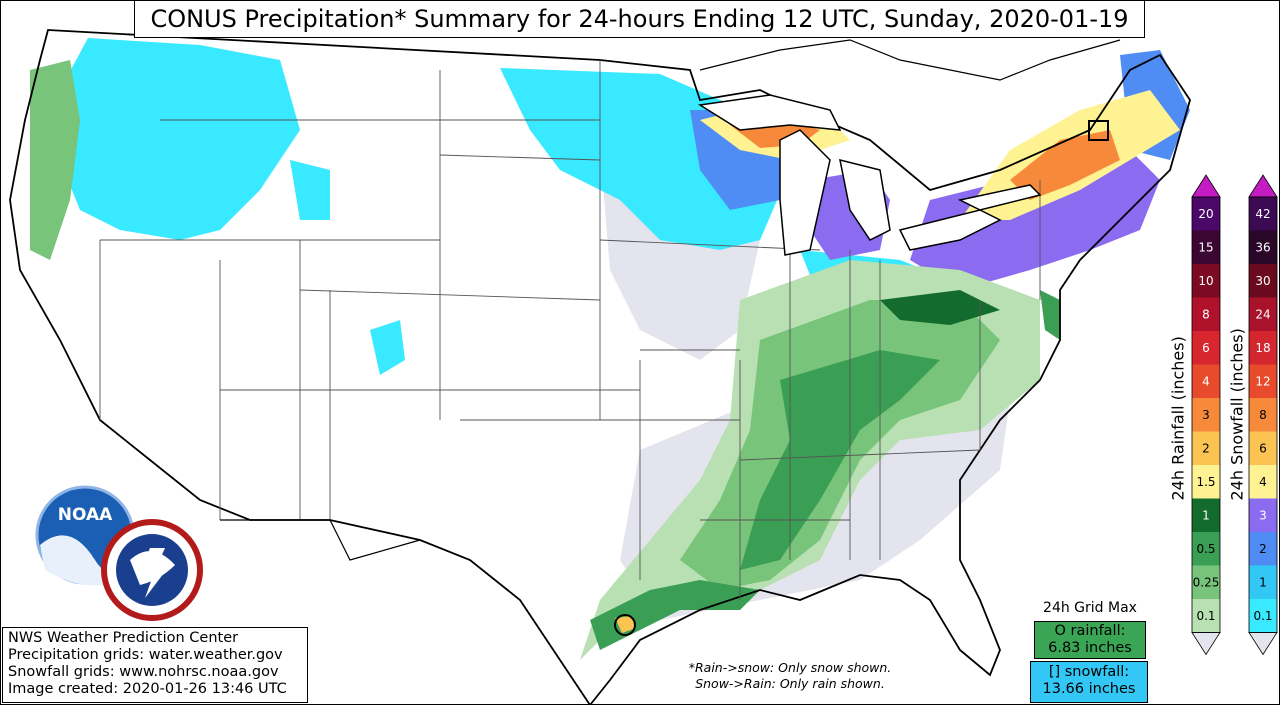 This screenshot has width=1280, height=720. Describe the element at coordinates (1206, 186) in the screenshot. I see `rain-legend-top-arrow` at that location.